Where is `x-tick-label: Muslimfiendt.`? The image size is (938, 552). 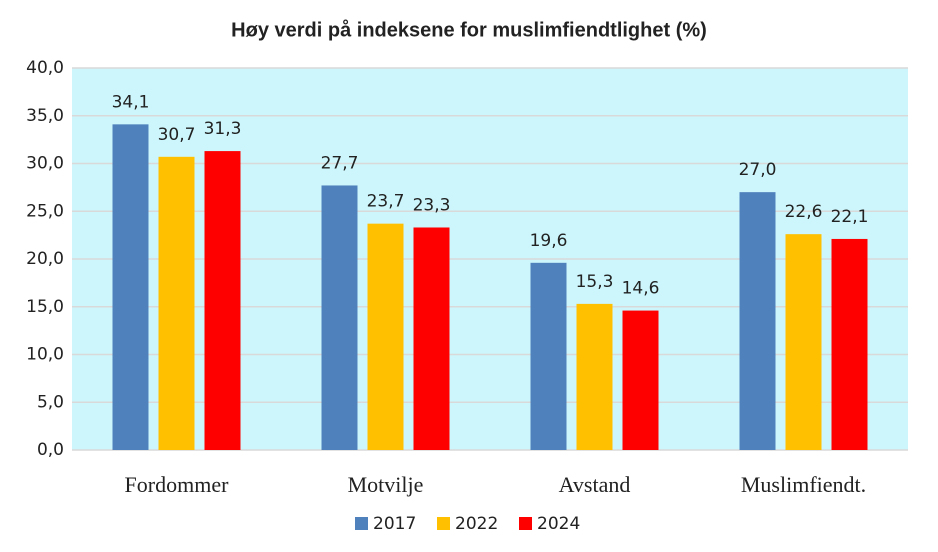
x-tick-label: Muslimfiendt. is located at coordinates (803, 484).